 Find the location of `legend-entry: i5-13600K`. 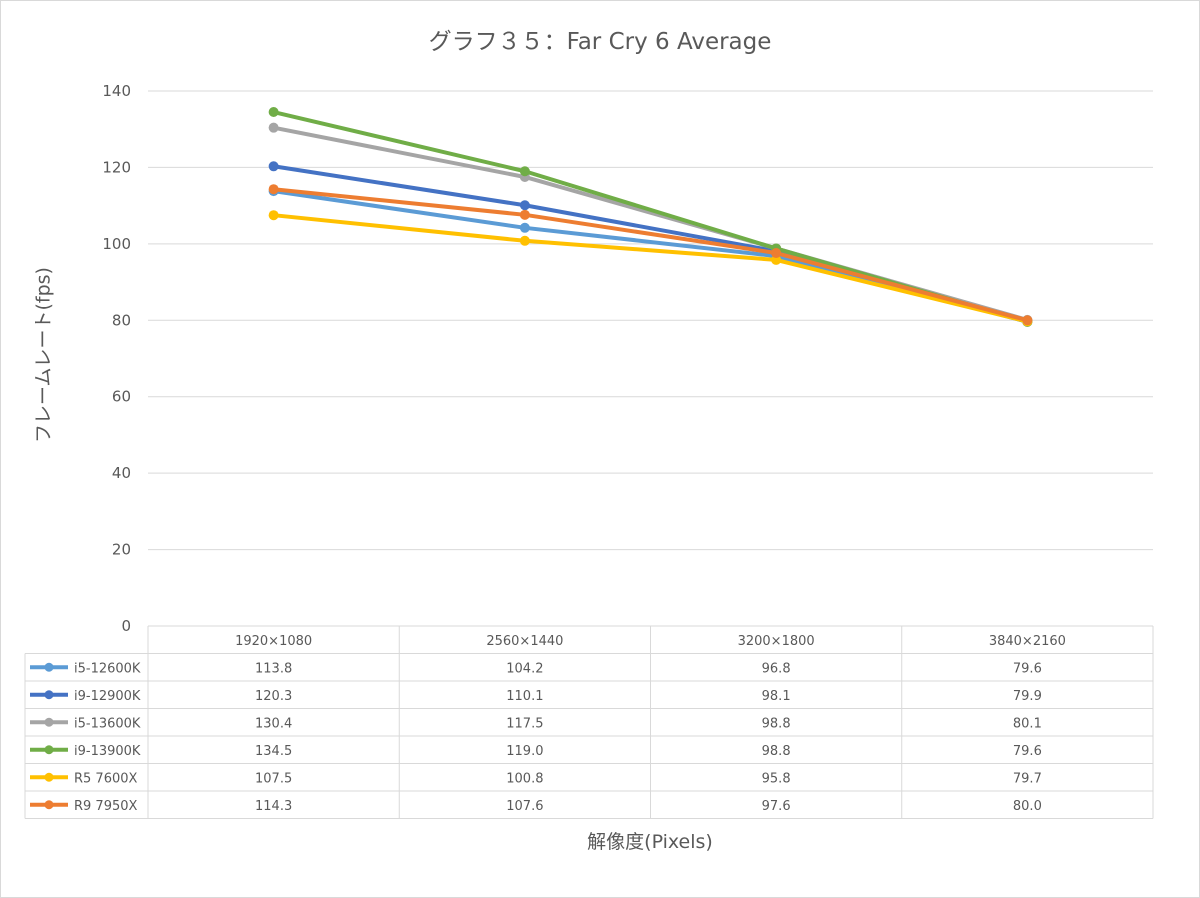

legend-entry: i5-13600K is located at coordinates (107, 723).